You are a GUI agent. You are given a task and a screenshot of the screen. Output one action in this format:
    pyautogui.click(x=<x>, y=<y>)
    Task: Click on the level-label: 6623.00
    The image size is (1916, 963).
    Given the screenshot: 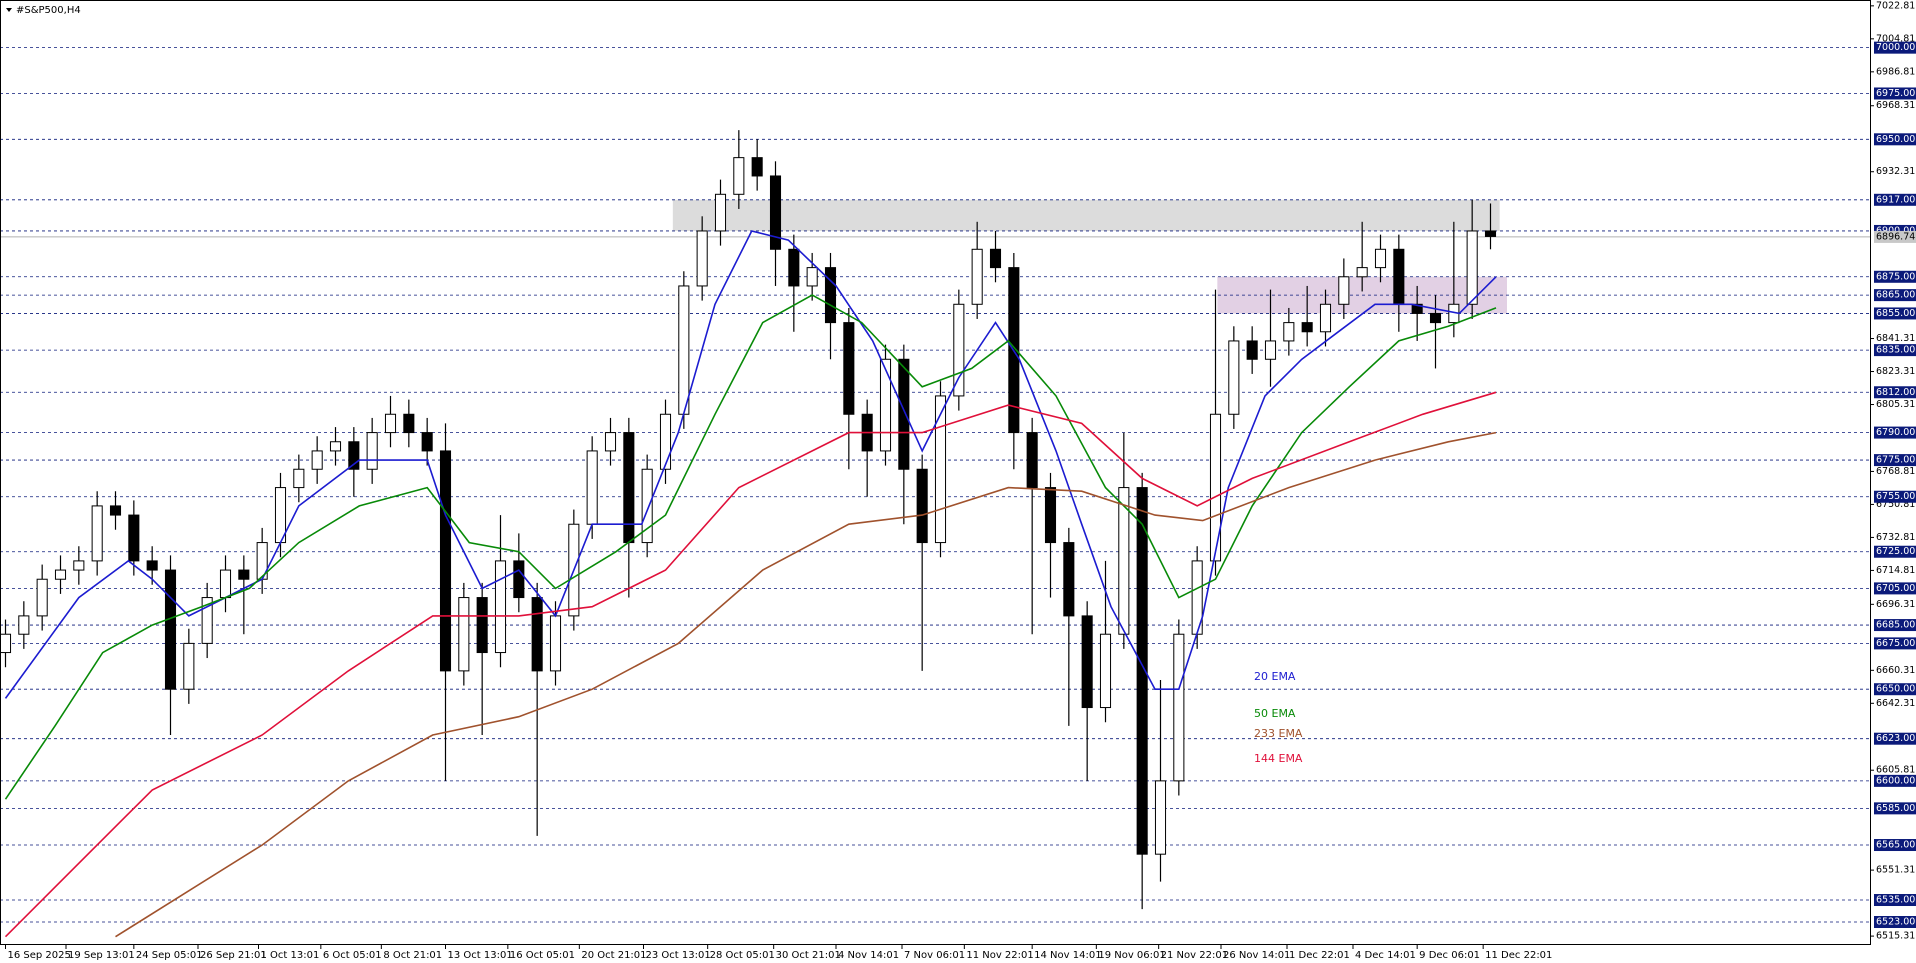 What is the action you would take?
    pyautogui.click(x=1895, y=738)
    